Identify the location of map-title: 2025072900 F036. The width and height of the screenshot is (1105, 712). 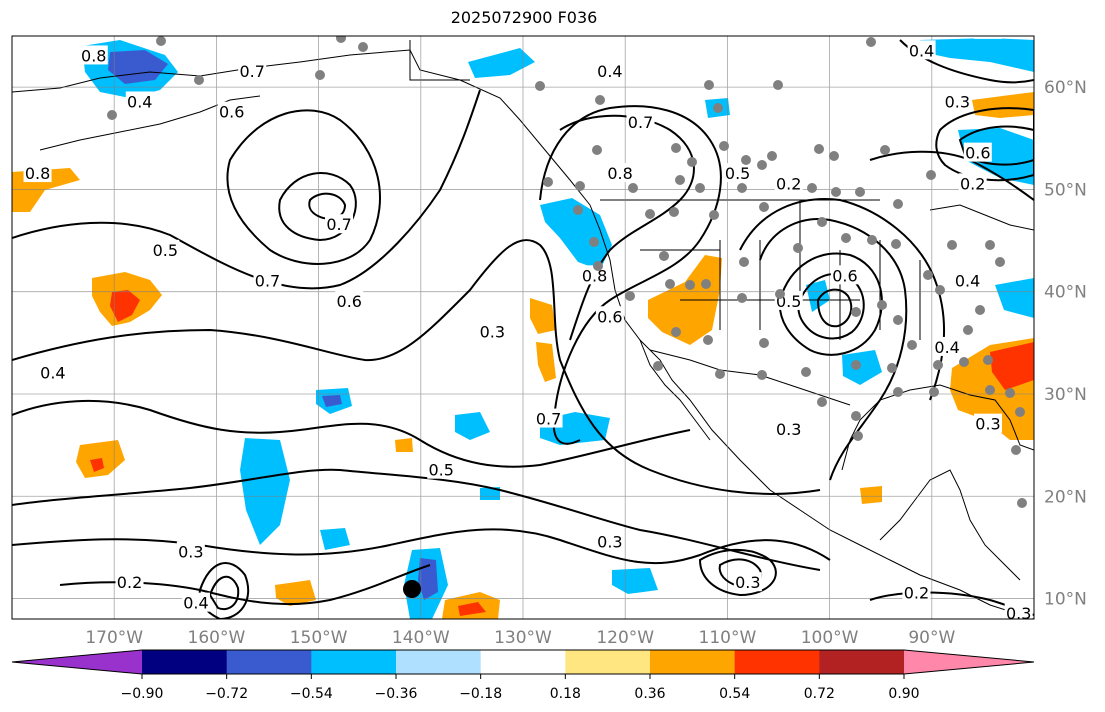
(524, 17).